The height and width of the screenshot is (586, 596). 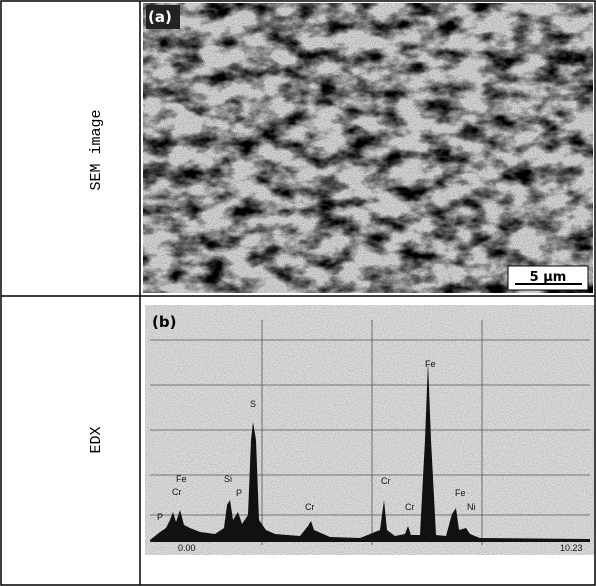 What do you see at coordinates (187, 548) in the screenshot?
I see `axis-start-label: 0.00` at bounding box center [187, 548].